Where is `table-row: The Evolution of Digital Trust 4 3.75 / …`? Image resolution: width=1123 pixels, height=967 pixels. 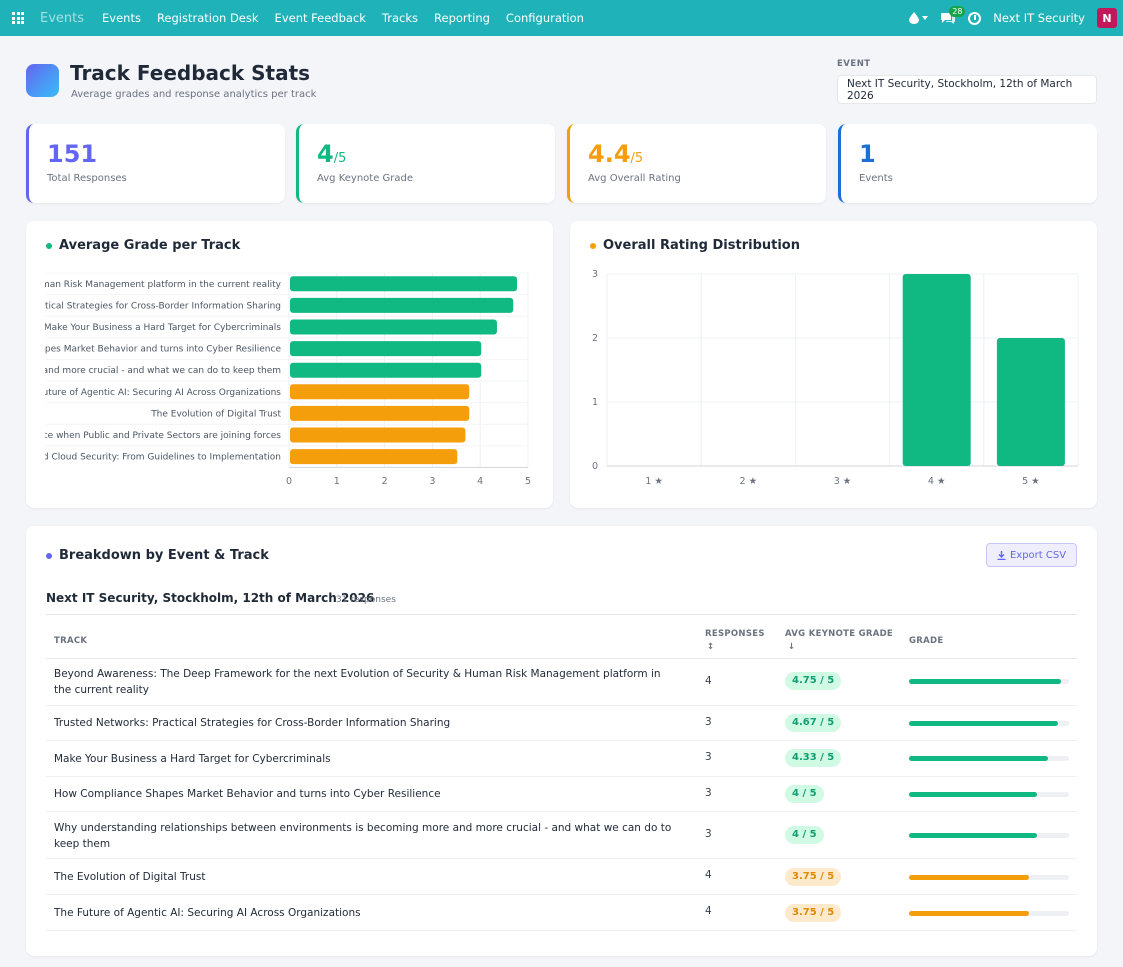
table-row: The Evolution of Digital Trust 4 3.75 / … is located at coordinates (561, 877).